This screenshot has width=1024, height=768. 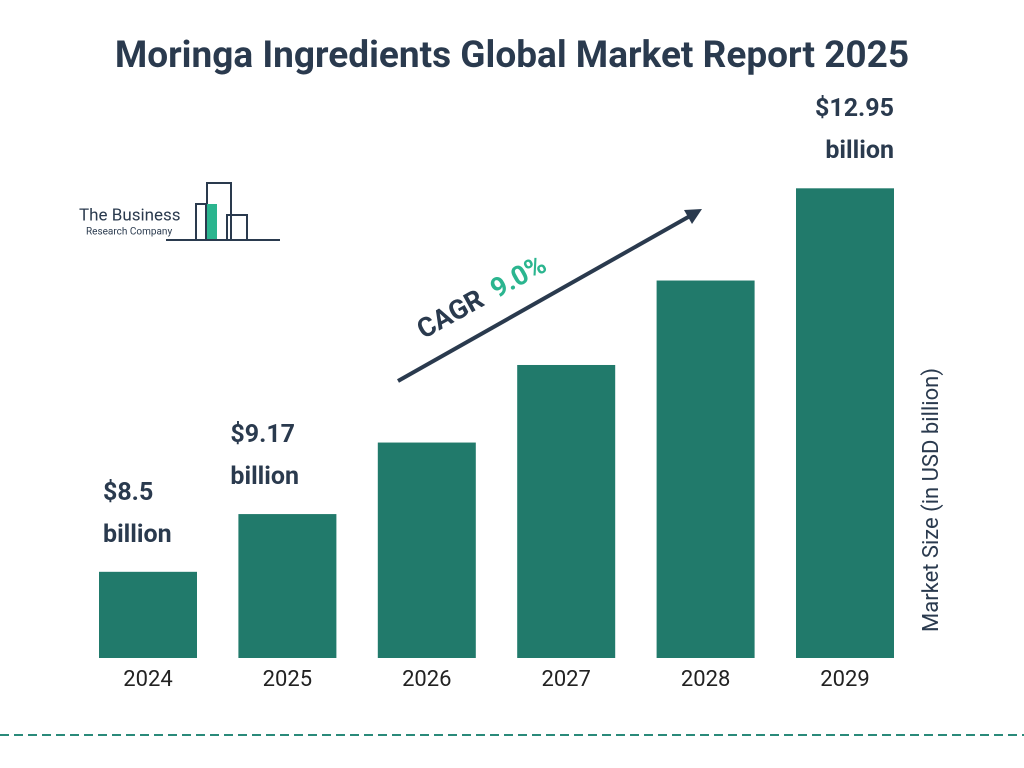 I want to click on logo: The Business Research Company, so click(x=179, y=211).